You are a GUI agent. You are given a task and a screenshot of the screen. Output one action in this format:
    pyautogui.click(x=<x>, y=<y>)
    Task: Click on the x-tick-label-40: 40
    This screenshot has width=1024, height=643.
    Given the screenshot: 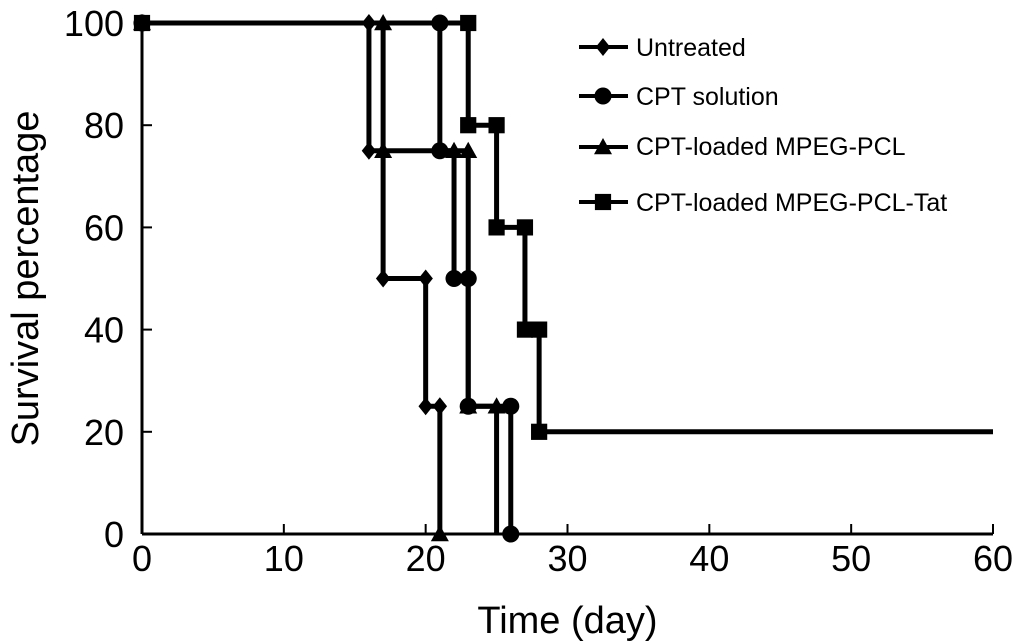 What is the action you would take?
    pyautogui.click(x=709, y=558)
    